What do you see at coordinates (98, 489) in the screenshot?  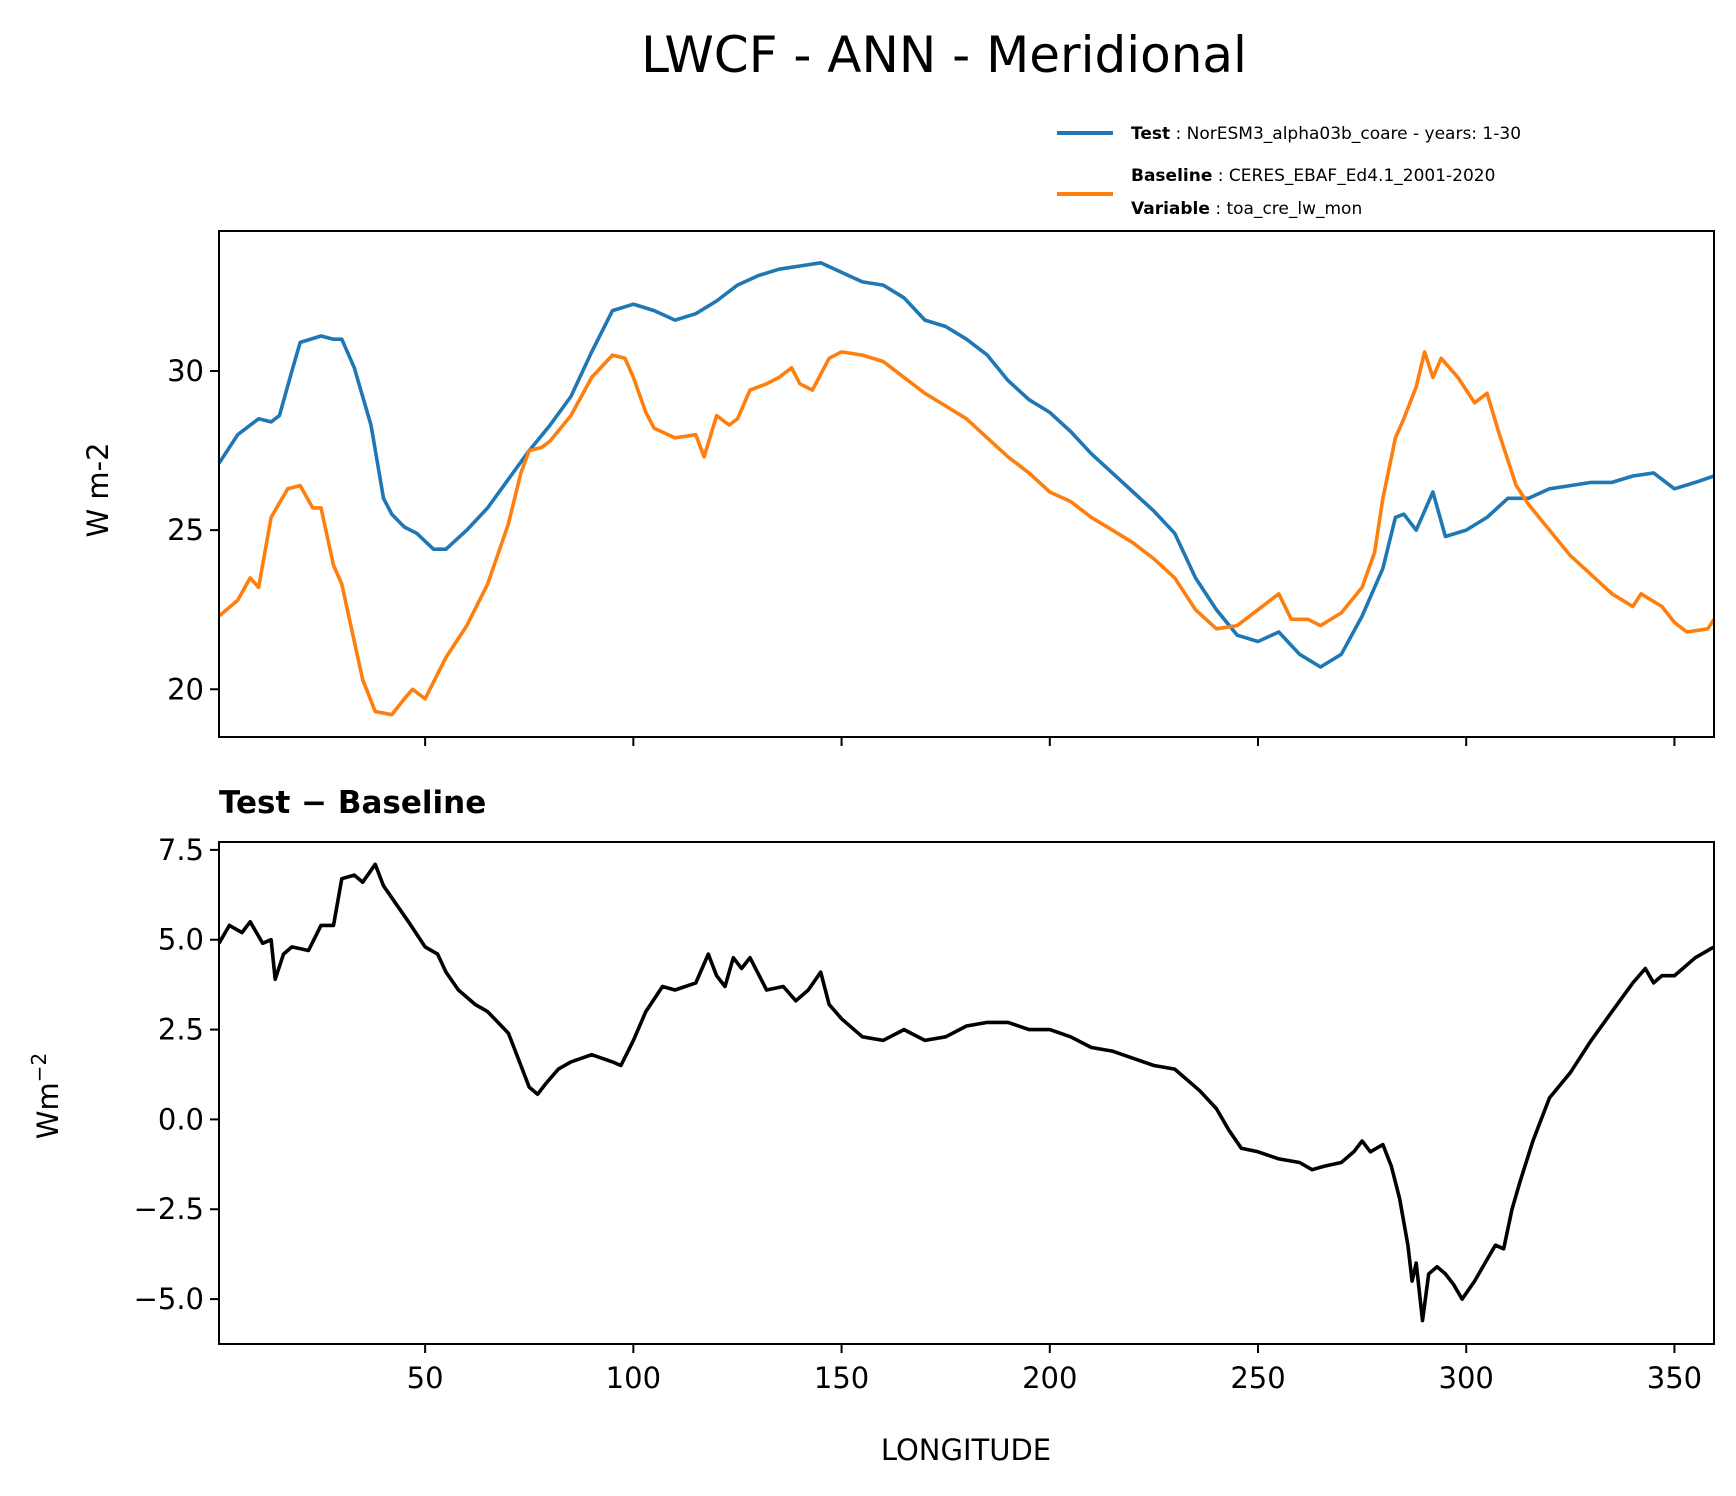 I see `top-y-axis-label: W m-2` at bounding box center [98, 489].